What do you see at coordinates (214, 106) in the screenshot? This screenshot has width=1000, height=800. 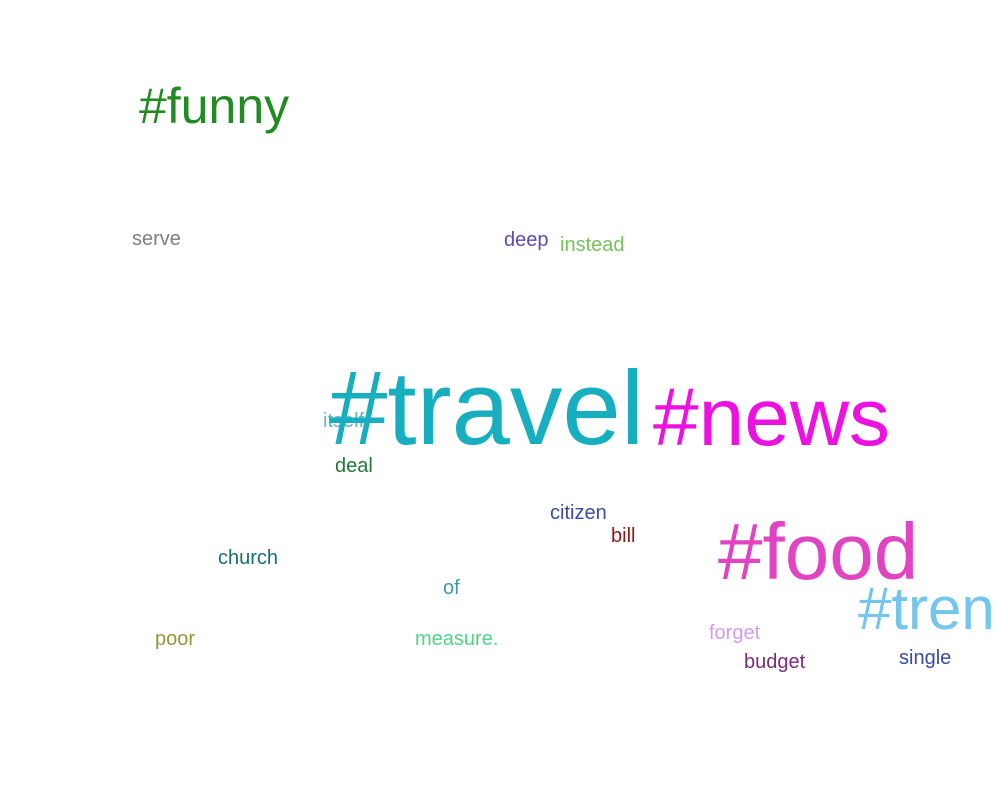 I see `word-funny: #funny` at bounding box center [214, 106].